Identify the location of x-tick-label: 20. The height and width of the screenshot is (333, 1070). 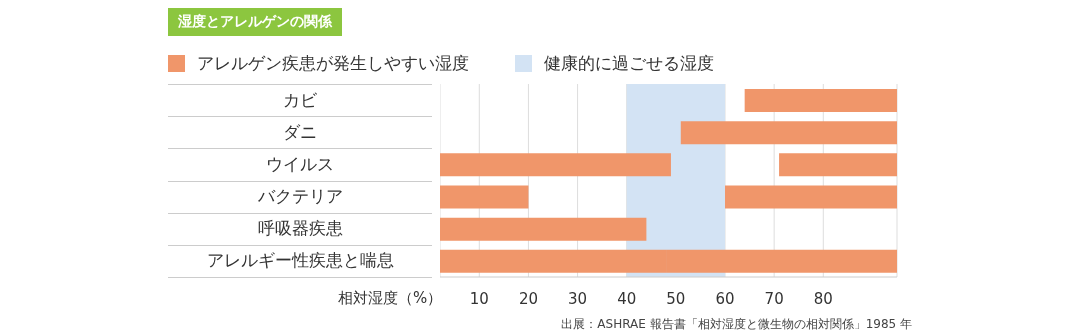
(528, 298).